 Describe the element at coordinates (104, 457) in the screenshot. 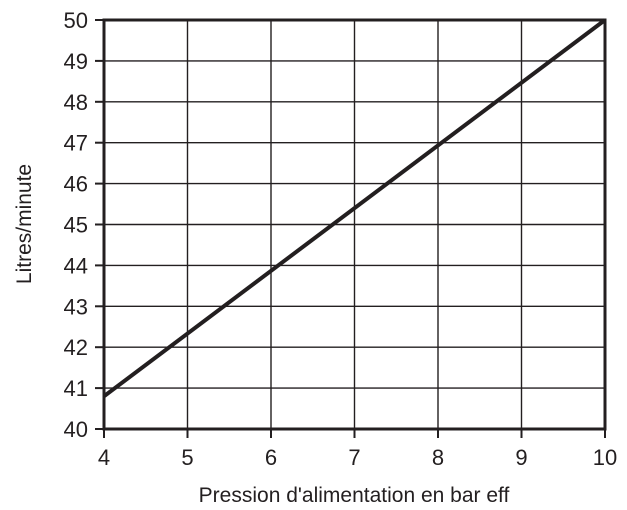

I see `x-tick-label: 4` at that location.